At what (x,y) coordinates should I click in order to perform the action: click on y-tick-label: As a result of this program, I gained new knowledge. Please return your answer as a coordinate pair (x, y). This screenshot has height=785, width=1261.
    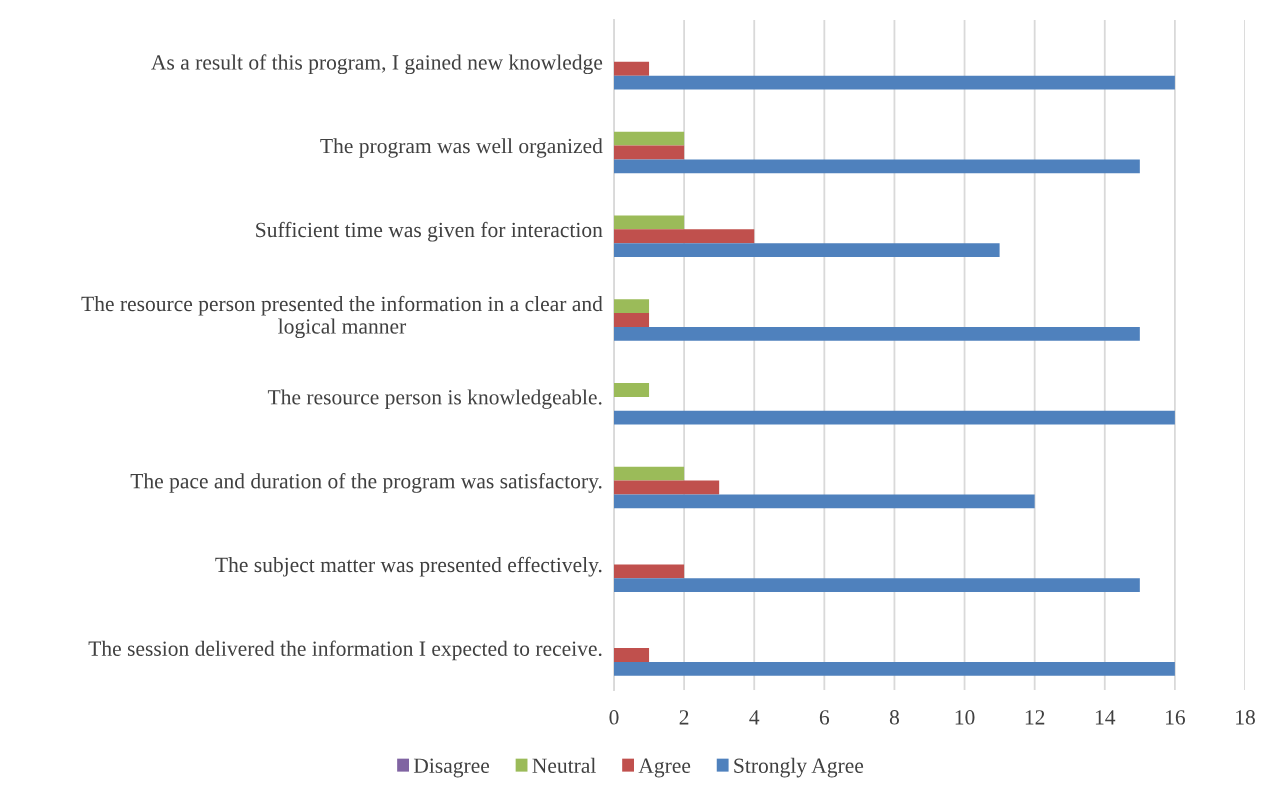
    Looking at the image, I should click on (377, 64).